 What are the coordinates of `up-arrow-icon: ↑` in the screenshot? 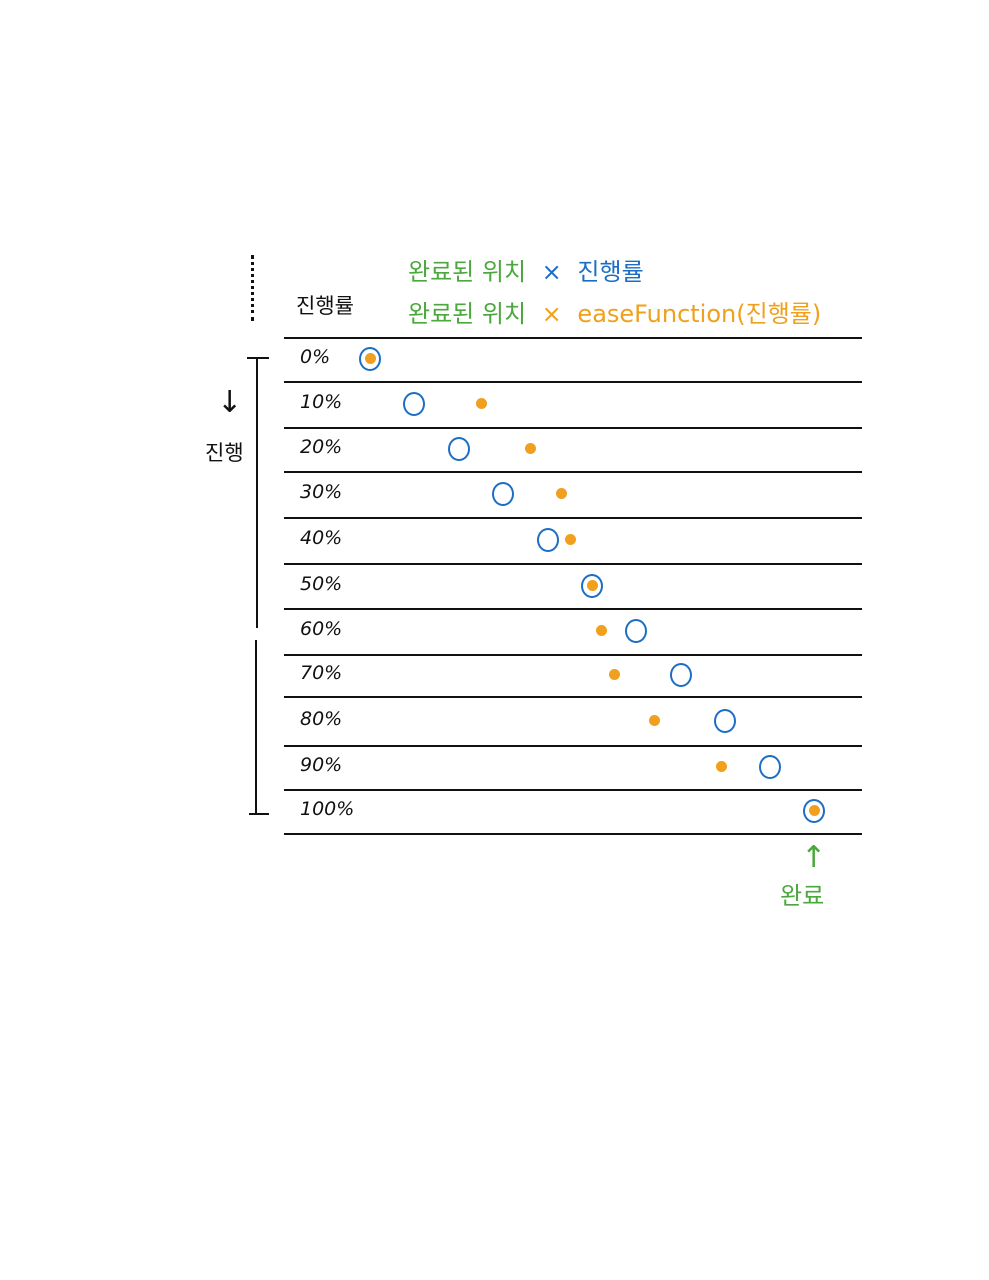 It's located at (814, 857).